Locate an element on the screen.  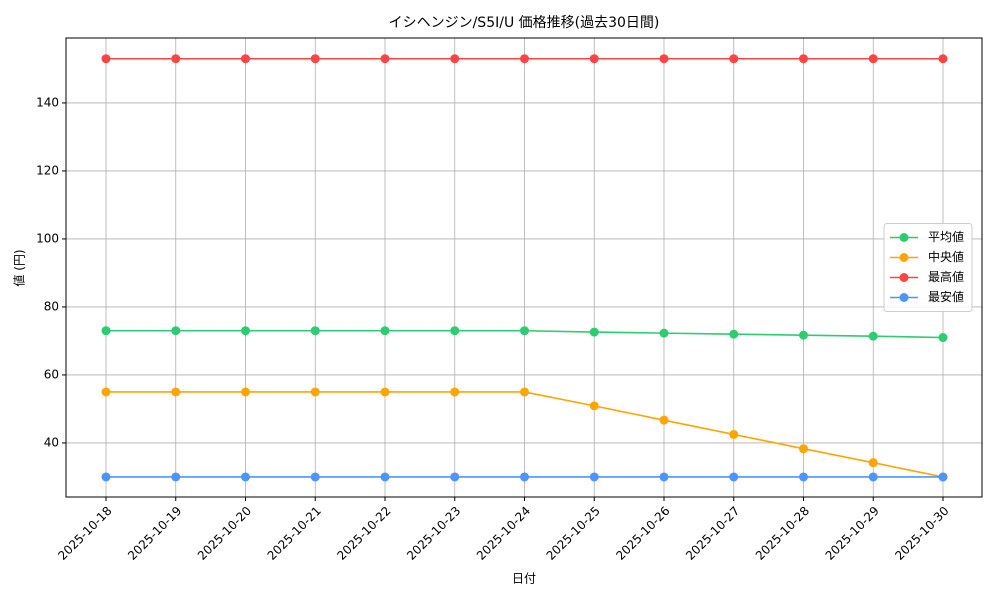
legend-label: 平均値 is located at coordinates (946, 236).